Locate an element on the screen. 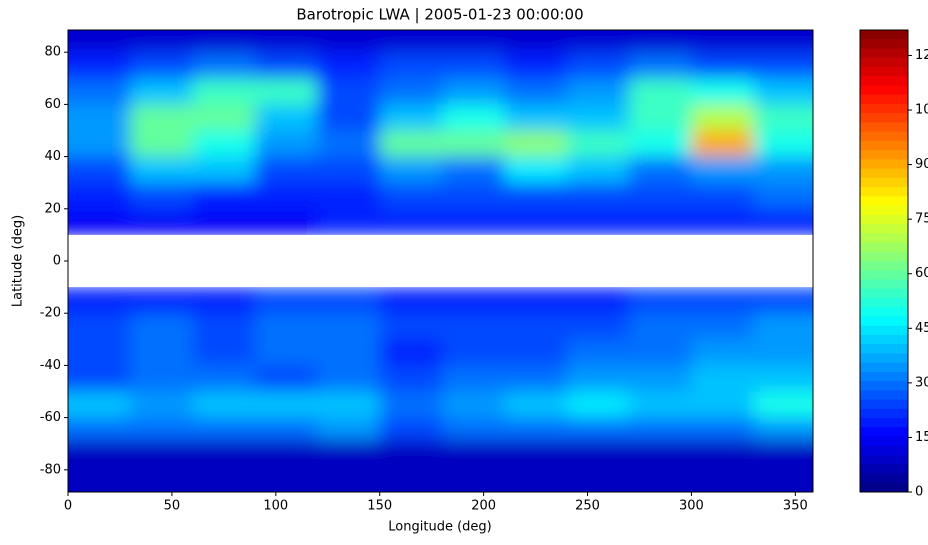 This screenshot has height=545, width=928. colorbar-tick-label: 30 is located at coordinates (921, 382).